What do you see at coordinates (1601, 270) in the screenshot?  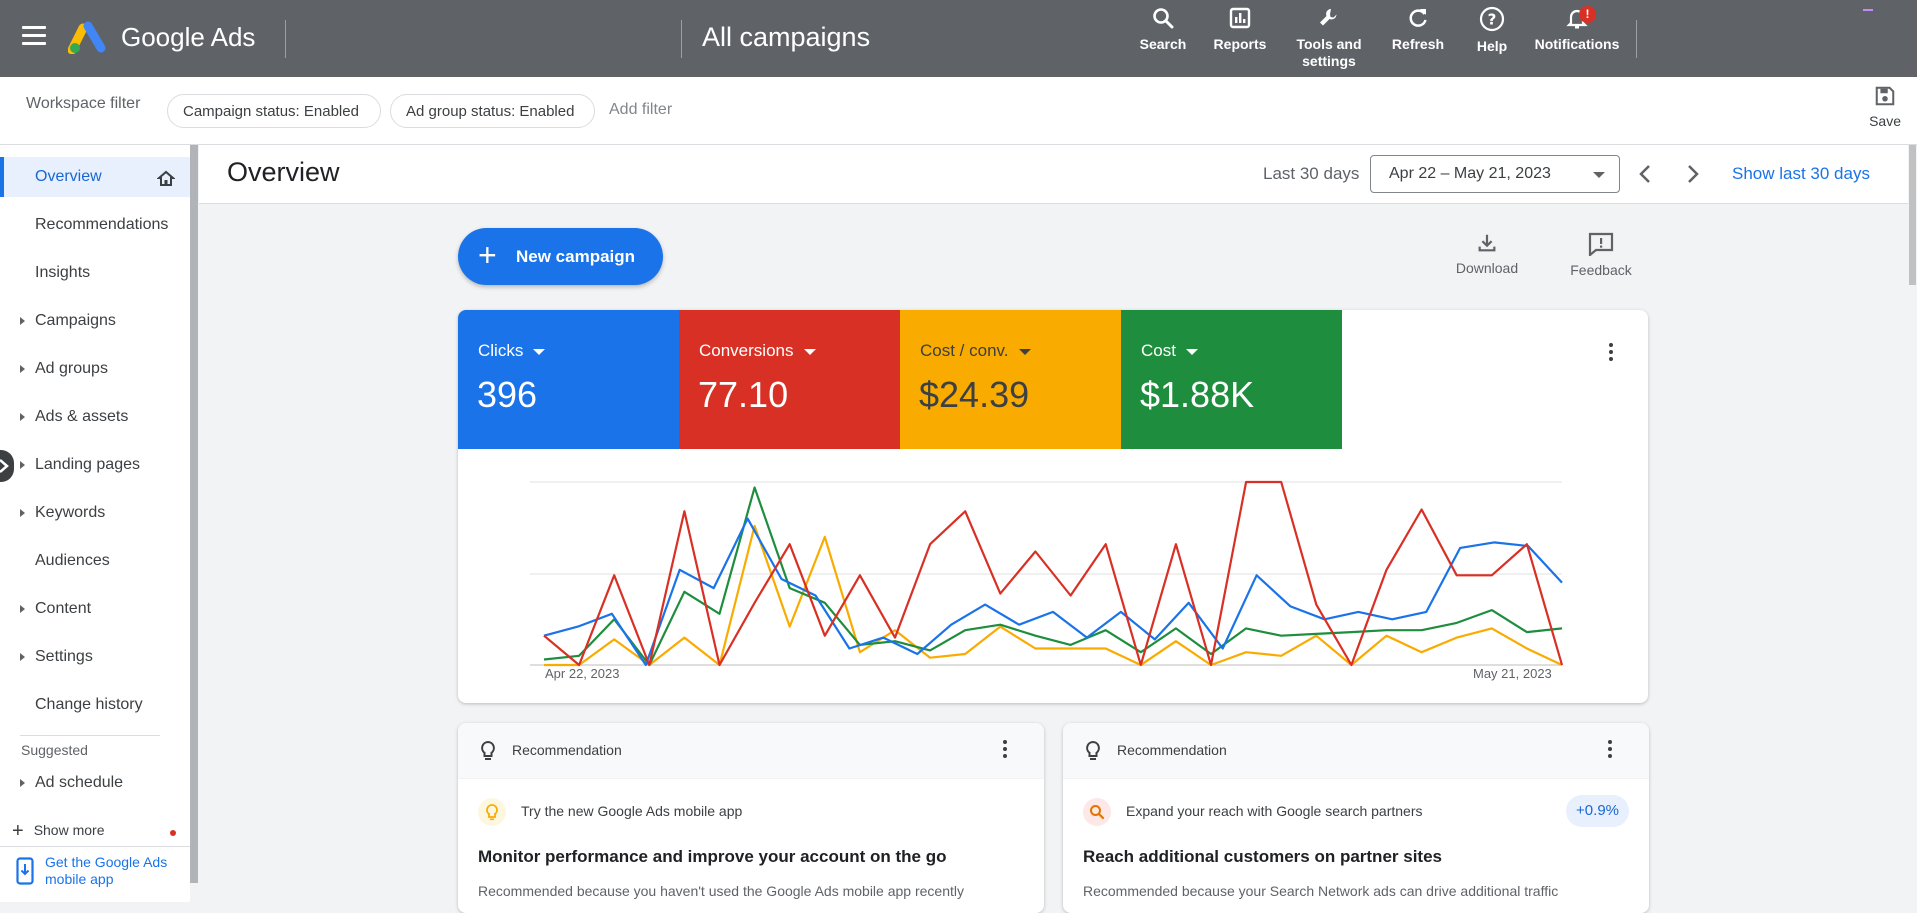 I see `feedback-label: Feedback` at bounding box center [1601, 270].